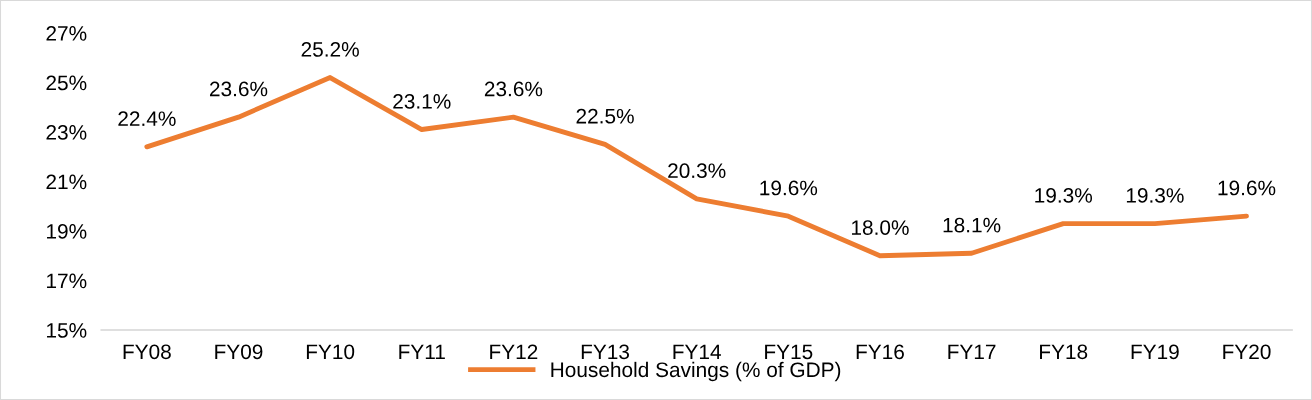 The image size is (1312, 400). Describe the element at coordinates (67, 281) in the screenshot. I see `y-tick-label: 17%` at that location.